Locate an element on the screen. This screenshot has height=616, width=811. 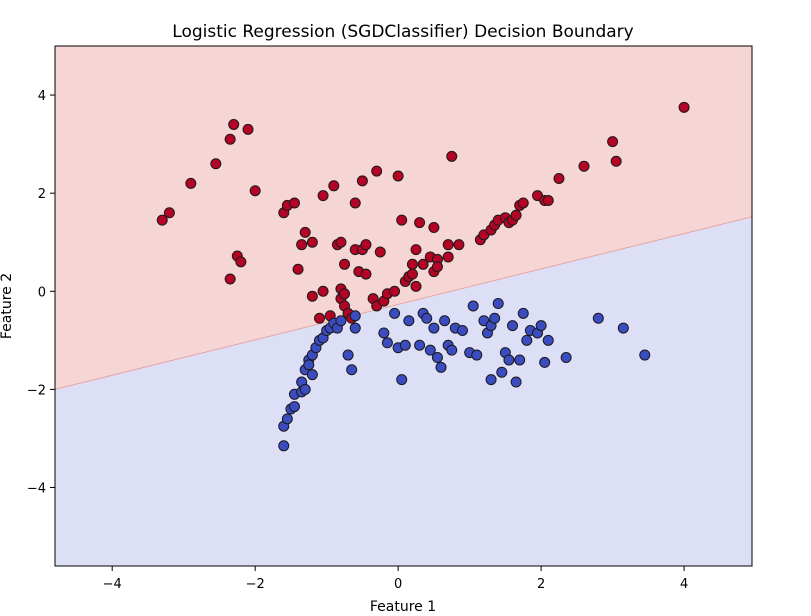
x-tick-label: 0 is located at coordinates (398, 584).